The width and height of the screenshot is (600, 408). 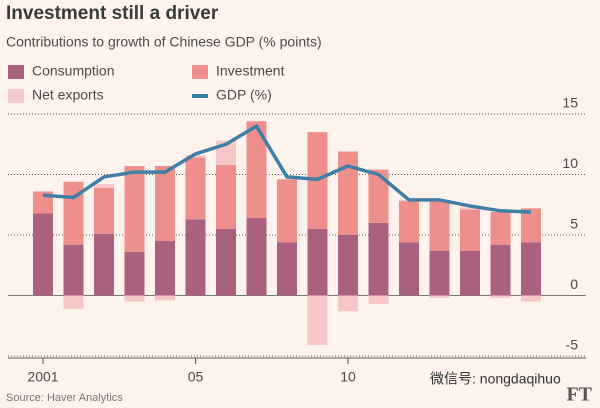 I want to click on y-tick-label: 15, so click(x=570, y=103).